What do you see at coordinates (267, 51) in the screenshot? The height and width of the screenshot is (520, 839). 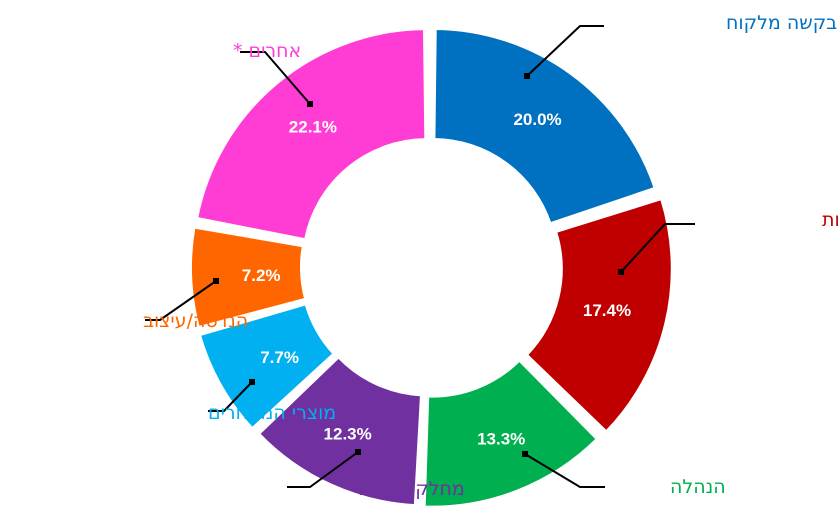 I see `category-label-7: אחרים *` at bounding box center [267, 51].